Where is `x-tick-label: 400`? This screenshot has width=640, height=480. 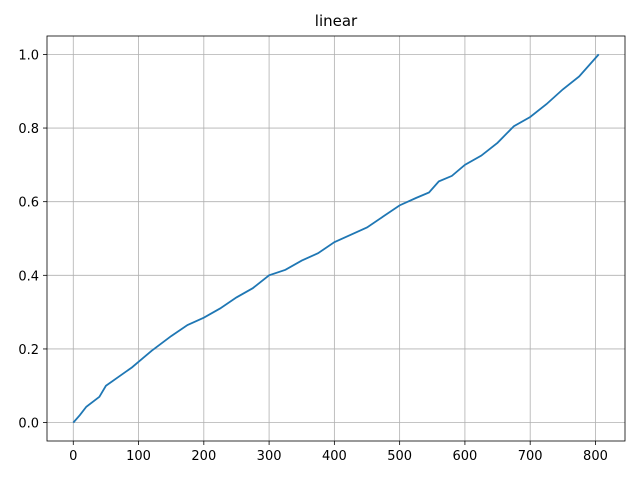 x-tick-label: 400 is located at coordinates (334, 456).